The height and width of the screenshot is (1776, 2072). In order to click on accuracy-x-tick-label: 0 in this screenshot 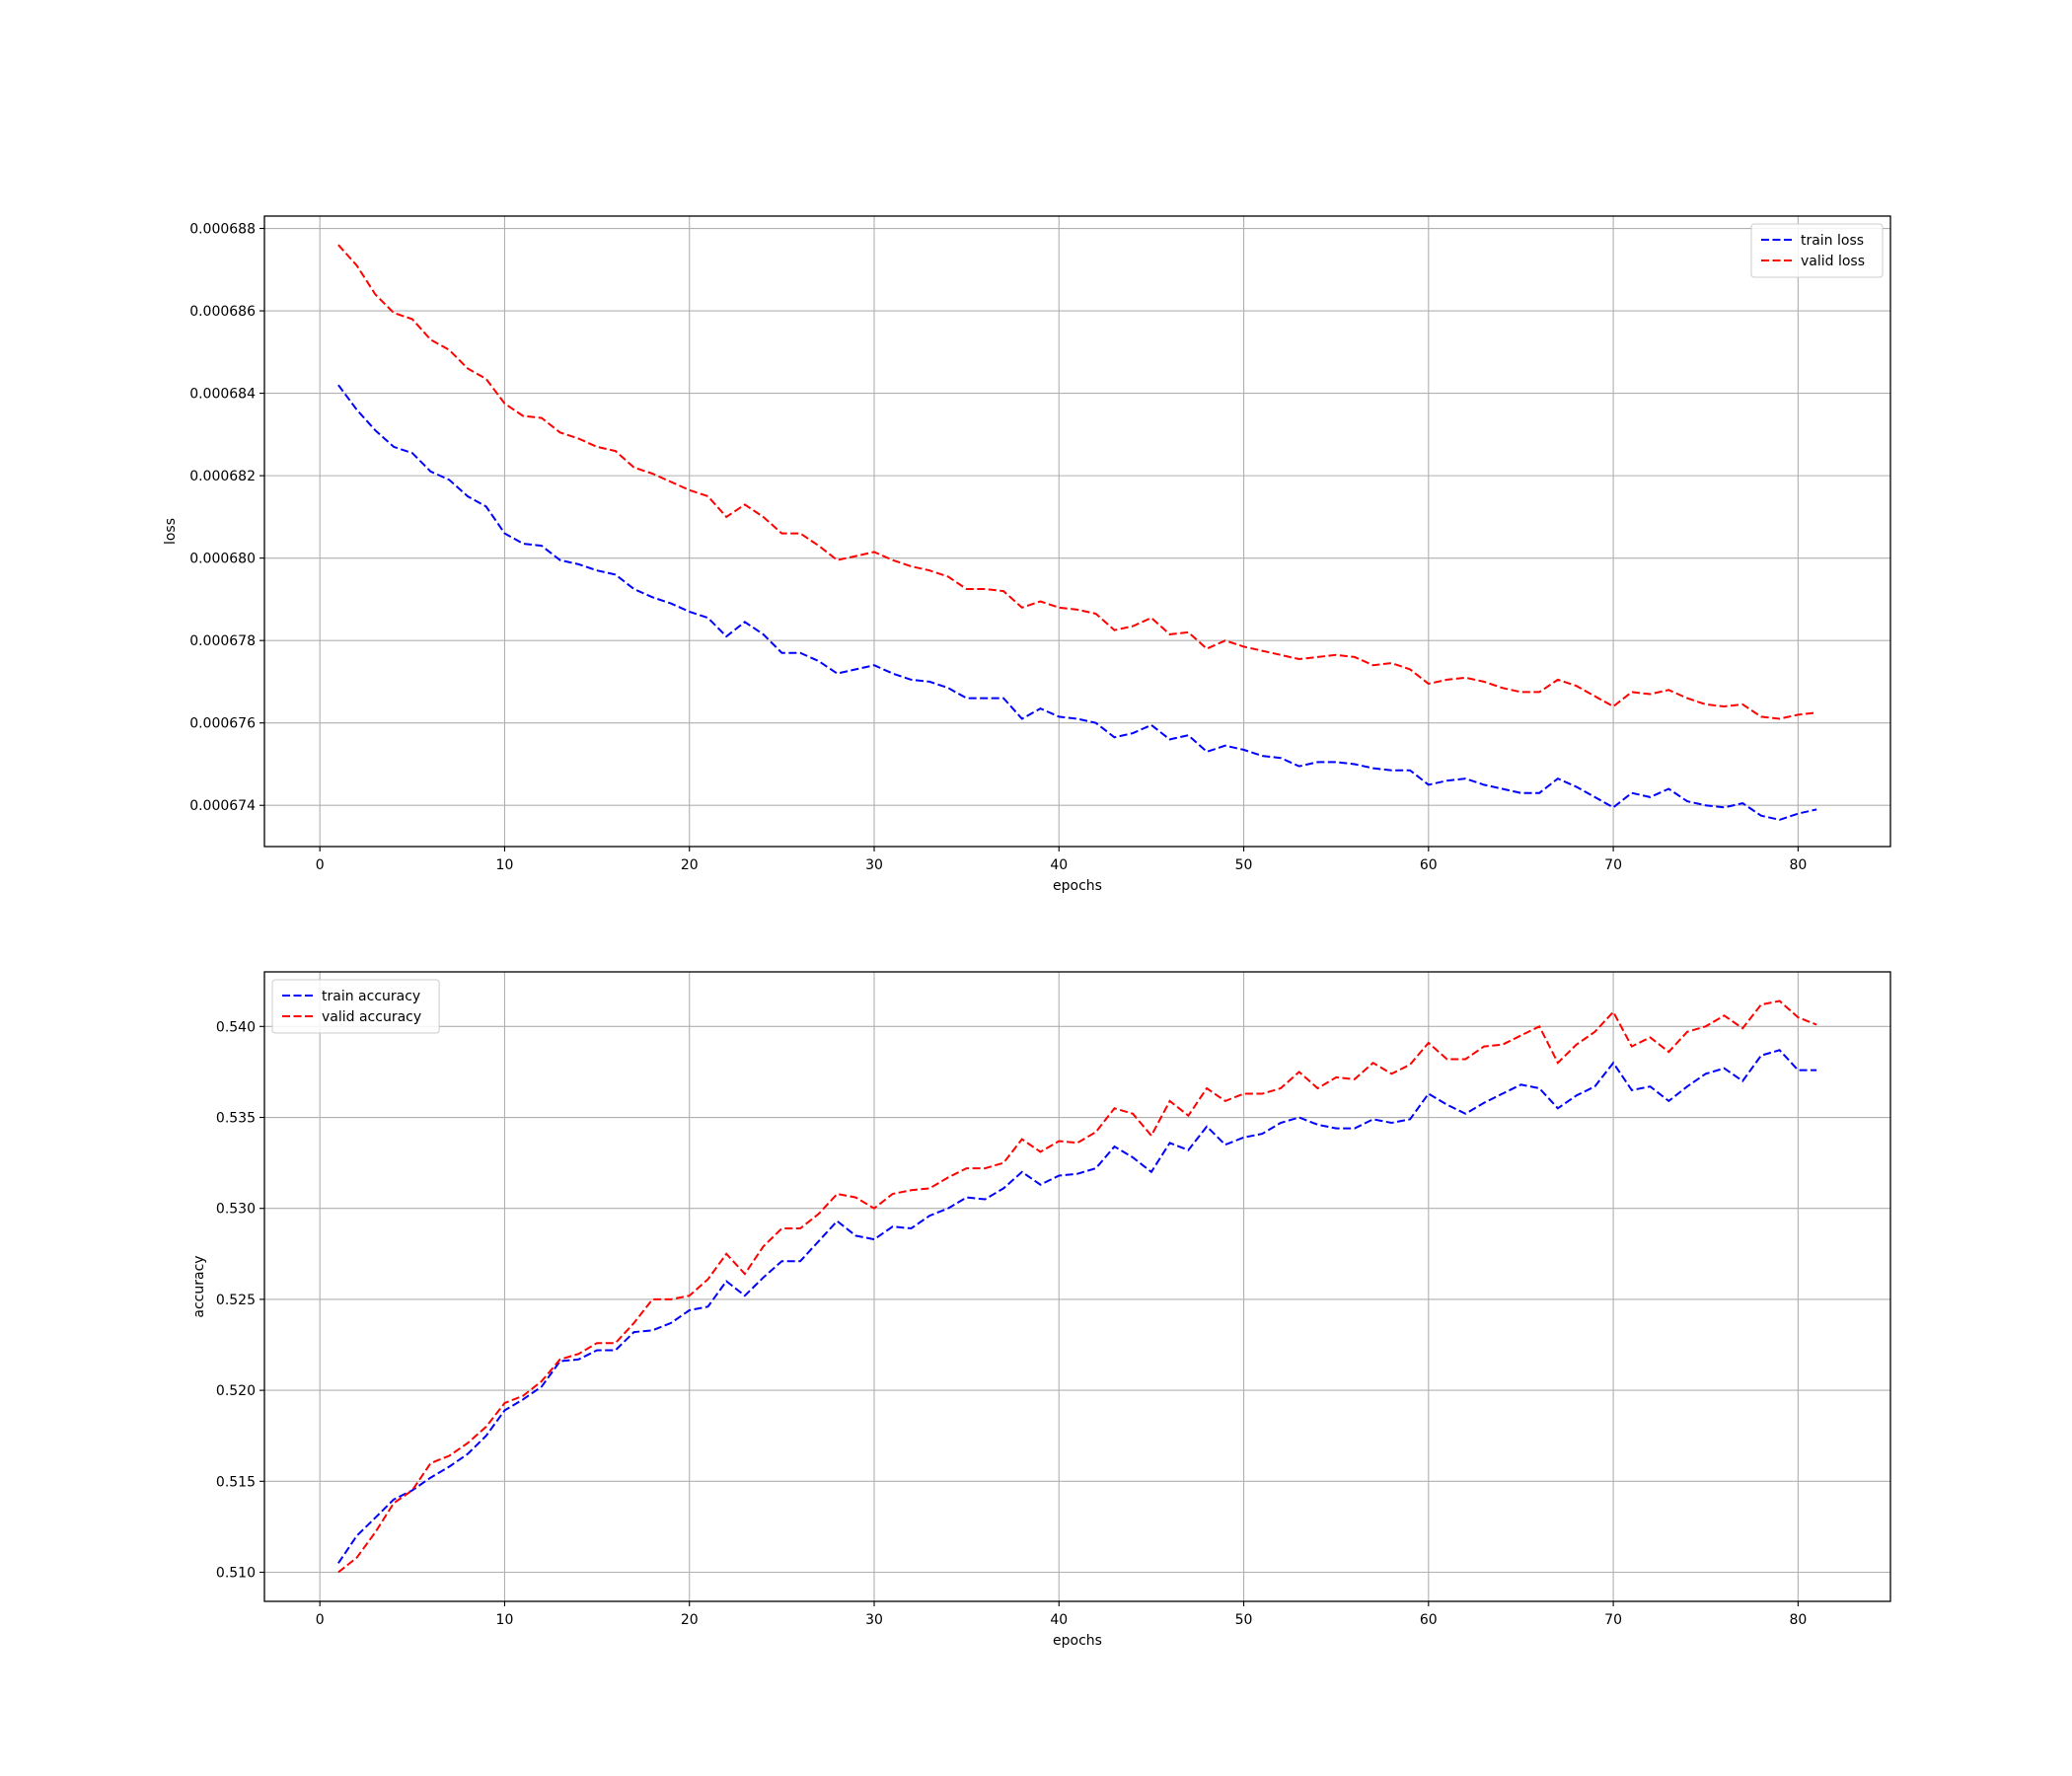, I will do `click(320, 1620)`.